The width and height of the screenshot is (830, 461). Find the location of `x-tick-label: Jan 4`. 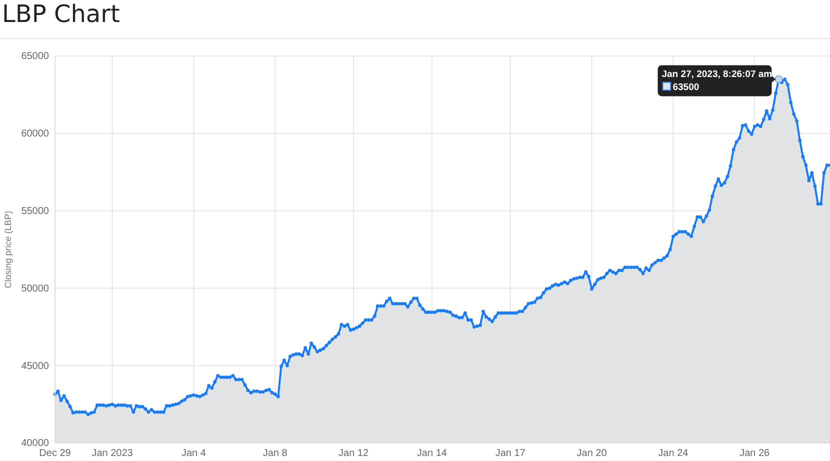

x-tick-label: Jan 4 is located at coordinates (193, 454).